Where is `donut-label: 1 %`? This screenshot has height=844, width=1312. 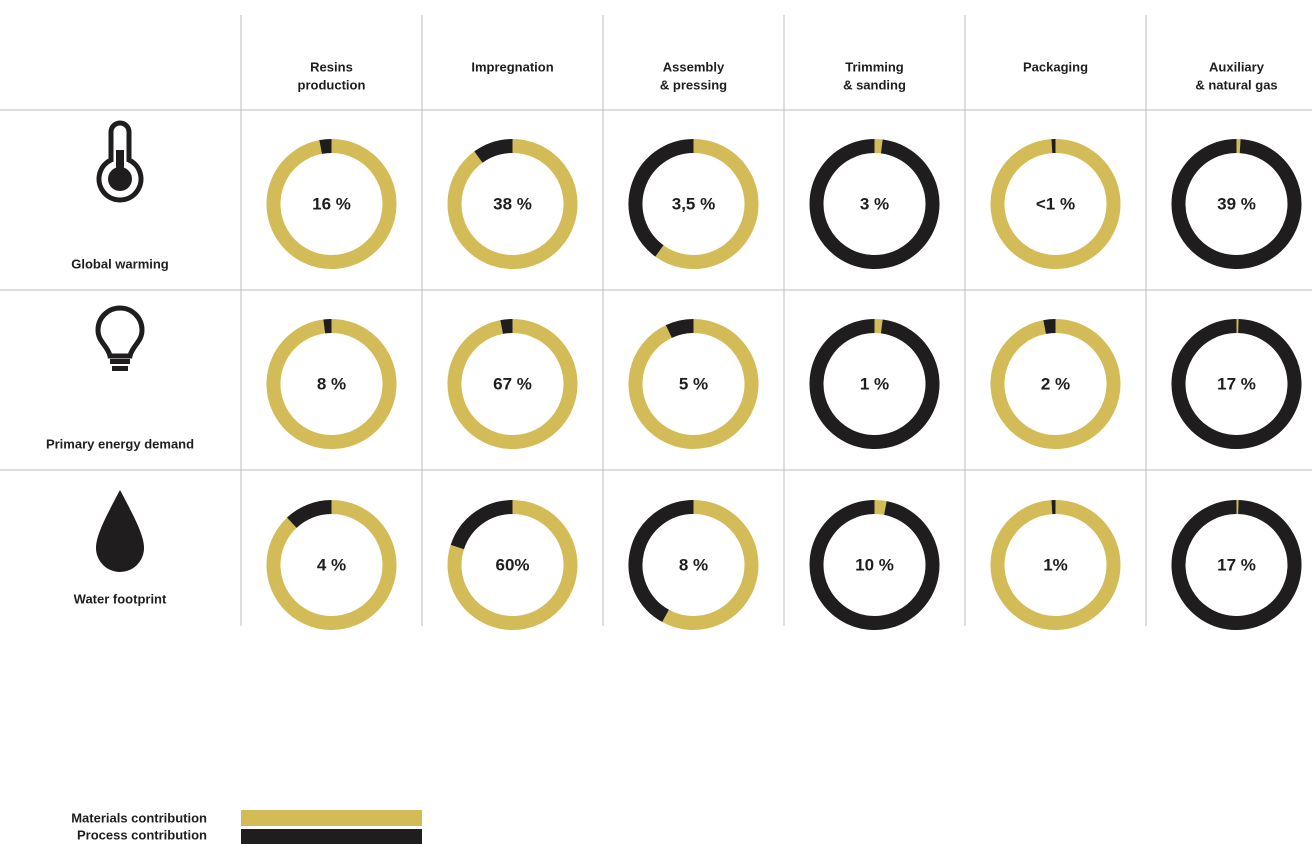 donut-label: 1 % is located at coordinates (874, 383).